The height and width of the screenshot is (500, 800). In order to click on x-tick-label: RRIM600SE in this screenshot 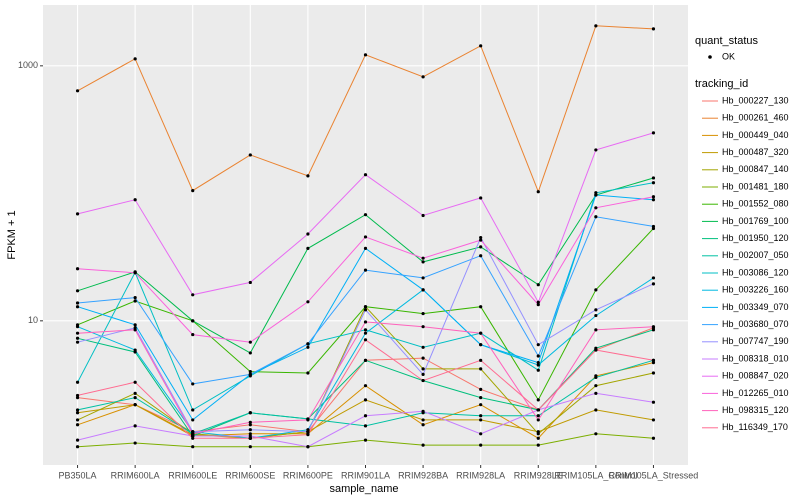, I will do `click(250, 475)`.